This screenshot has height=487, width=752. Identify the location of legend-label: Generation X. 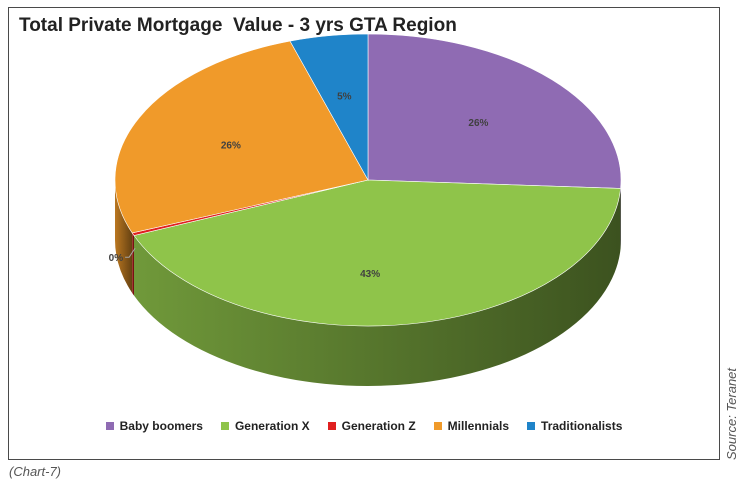
(272, 426).